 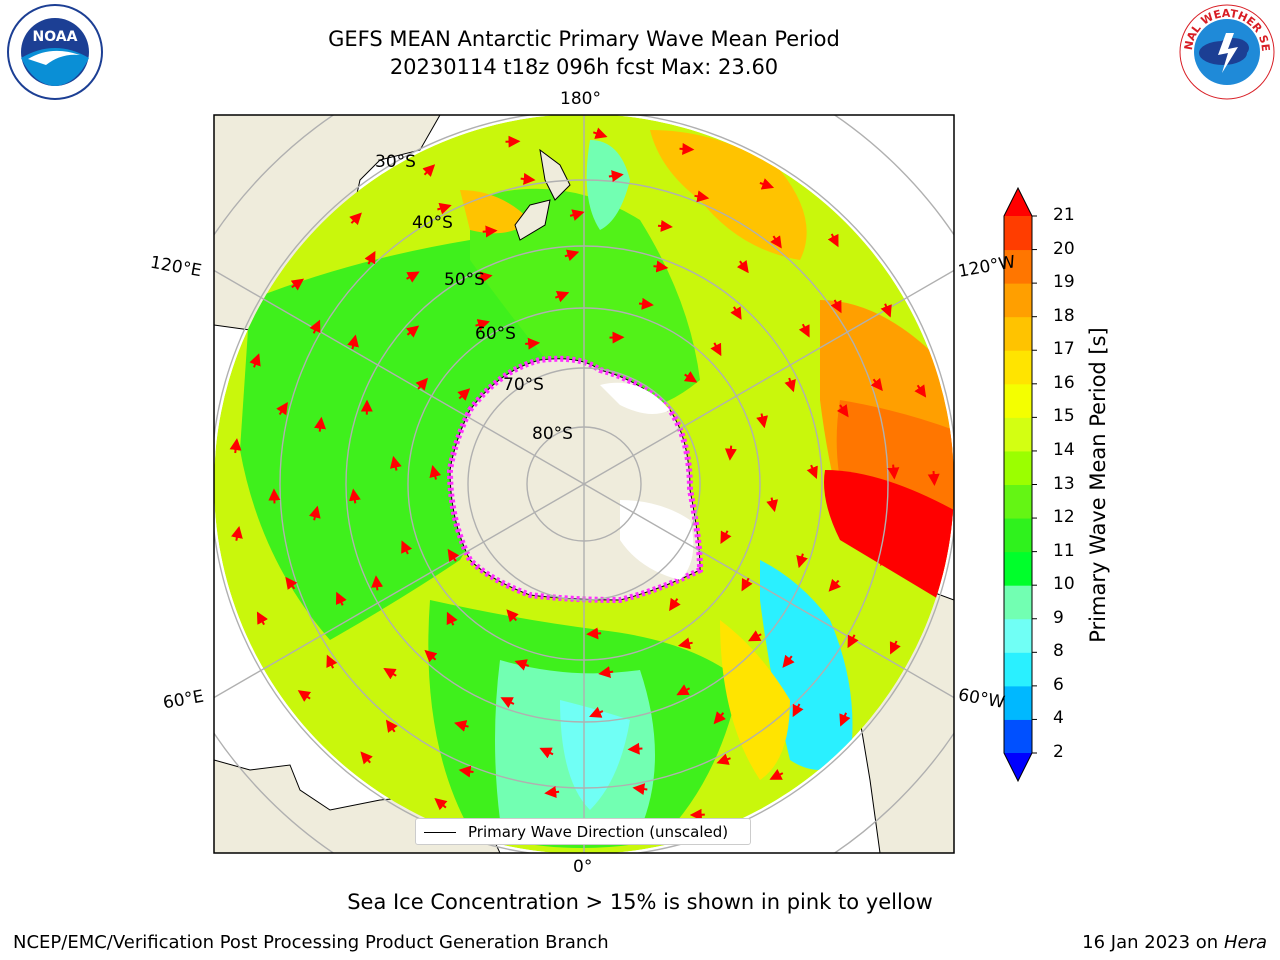 I want to click on colorbar-tick-label: 11, so click(x=1064, y=550).